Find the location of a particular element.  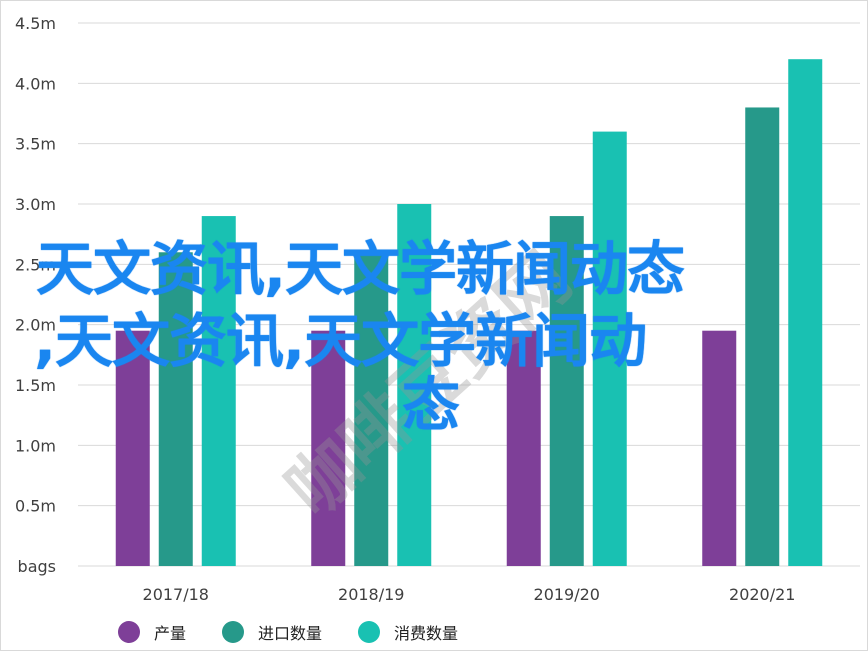

legend-item-consumption: 消费数量 is located at coordinates (408, 632).